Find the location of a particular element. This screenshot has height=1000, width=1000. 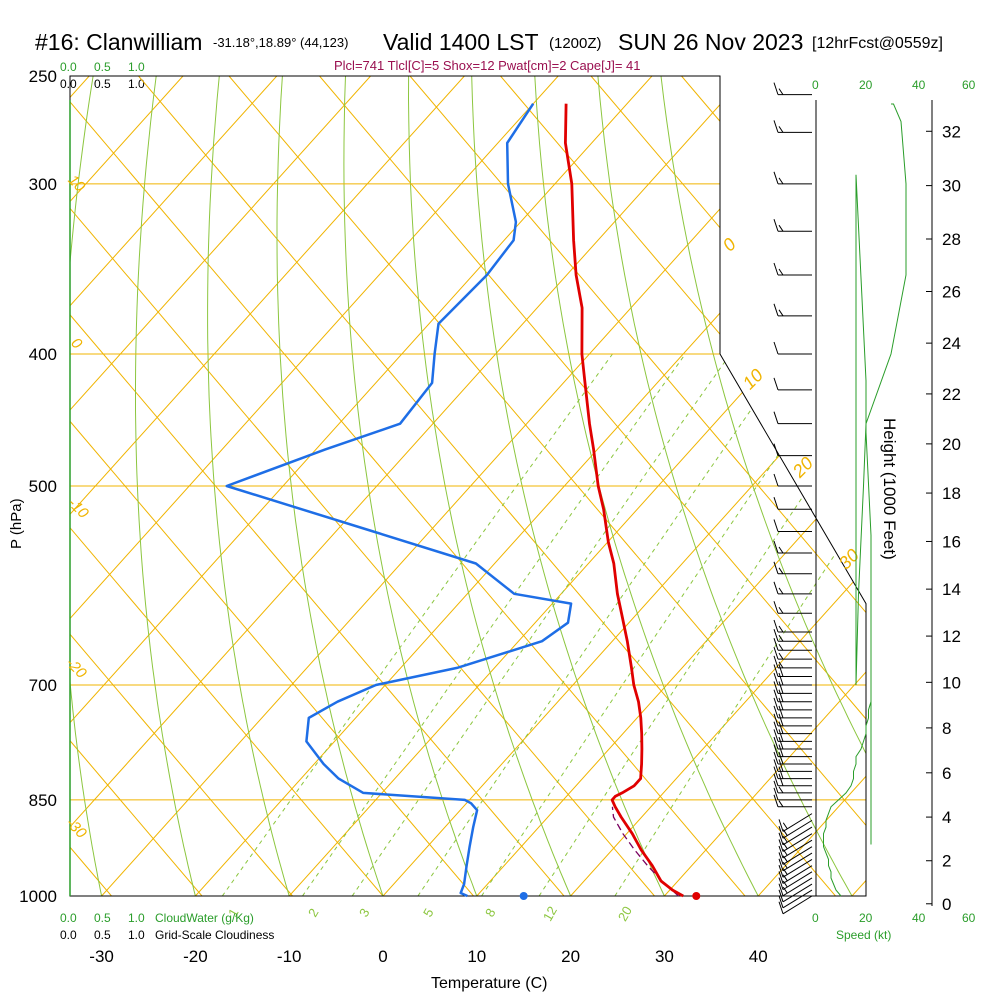

station-coords: -31.18°,18.89° (44,123) is located at coordinates (280, 42).